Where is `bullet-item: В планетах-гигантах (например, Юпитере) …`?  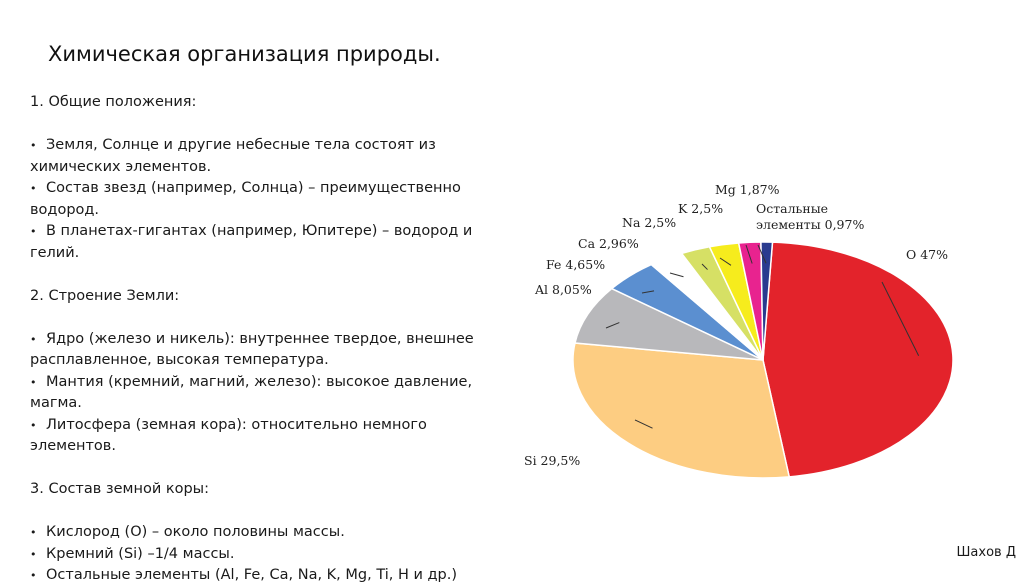 bullet-item: В планетах-гигантах (например, Юпитере) … is located at coordinates (270, 232).